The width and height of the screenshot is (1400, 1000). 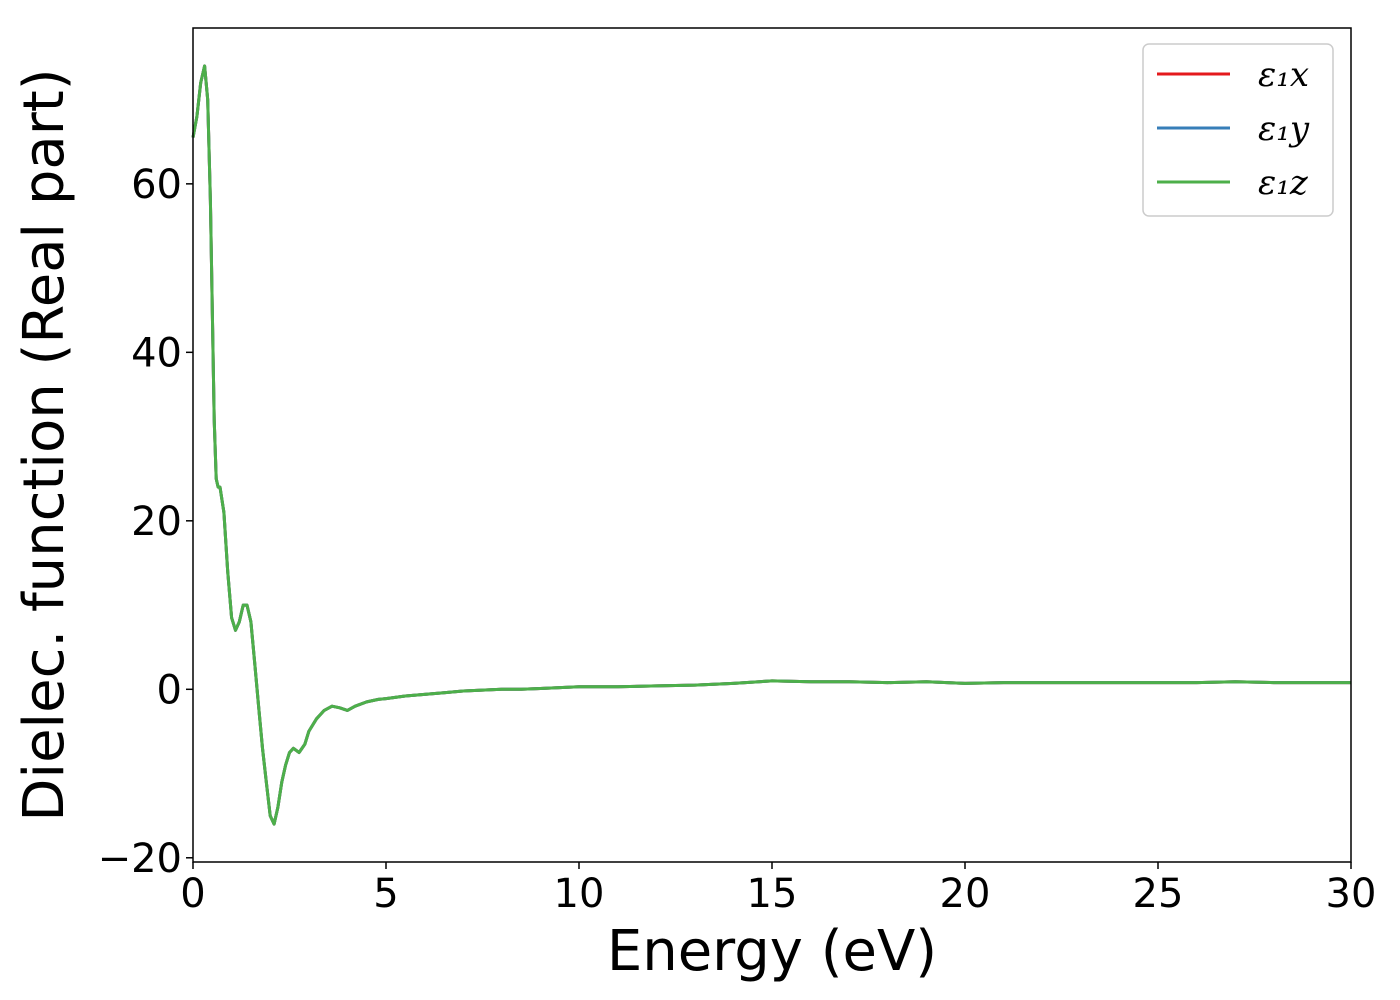 What do you see at coordinates (579, 894) in the screenshot?
I see `x-tick-label: 10` at bounding box center [579, 894].